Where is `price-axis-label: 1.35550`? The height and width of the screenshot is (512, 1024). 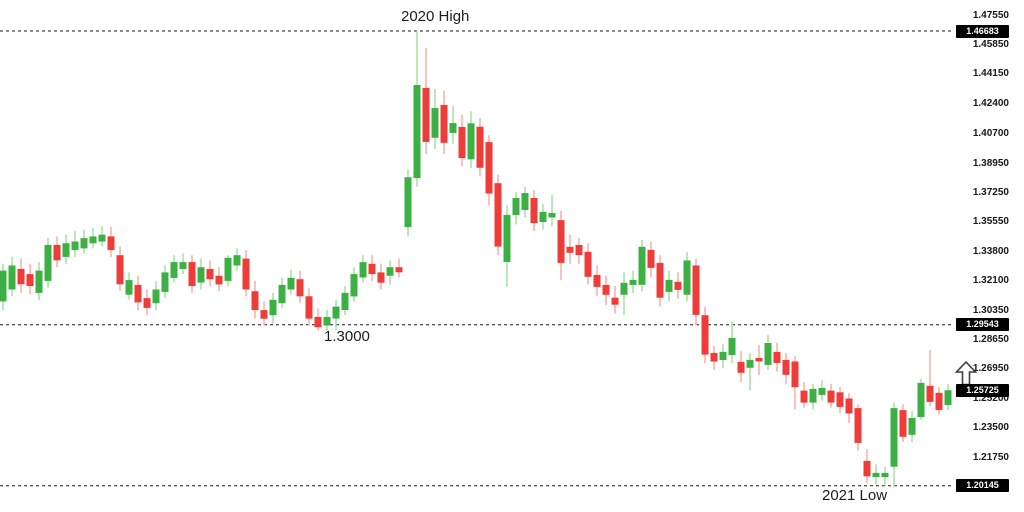 price-axis-label: 1.35550 is located at coordinates (990, 221).